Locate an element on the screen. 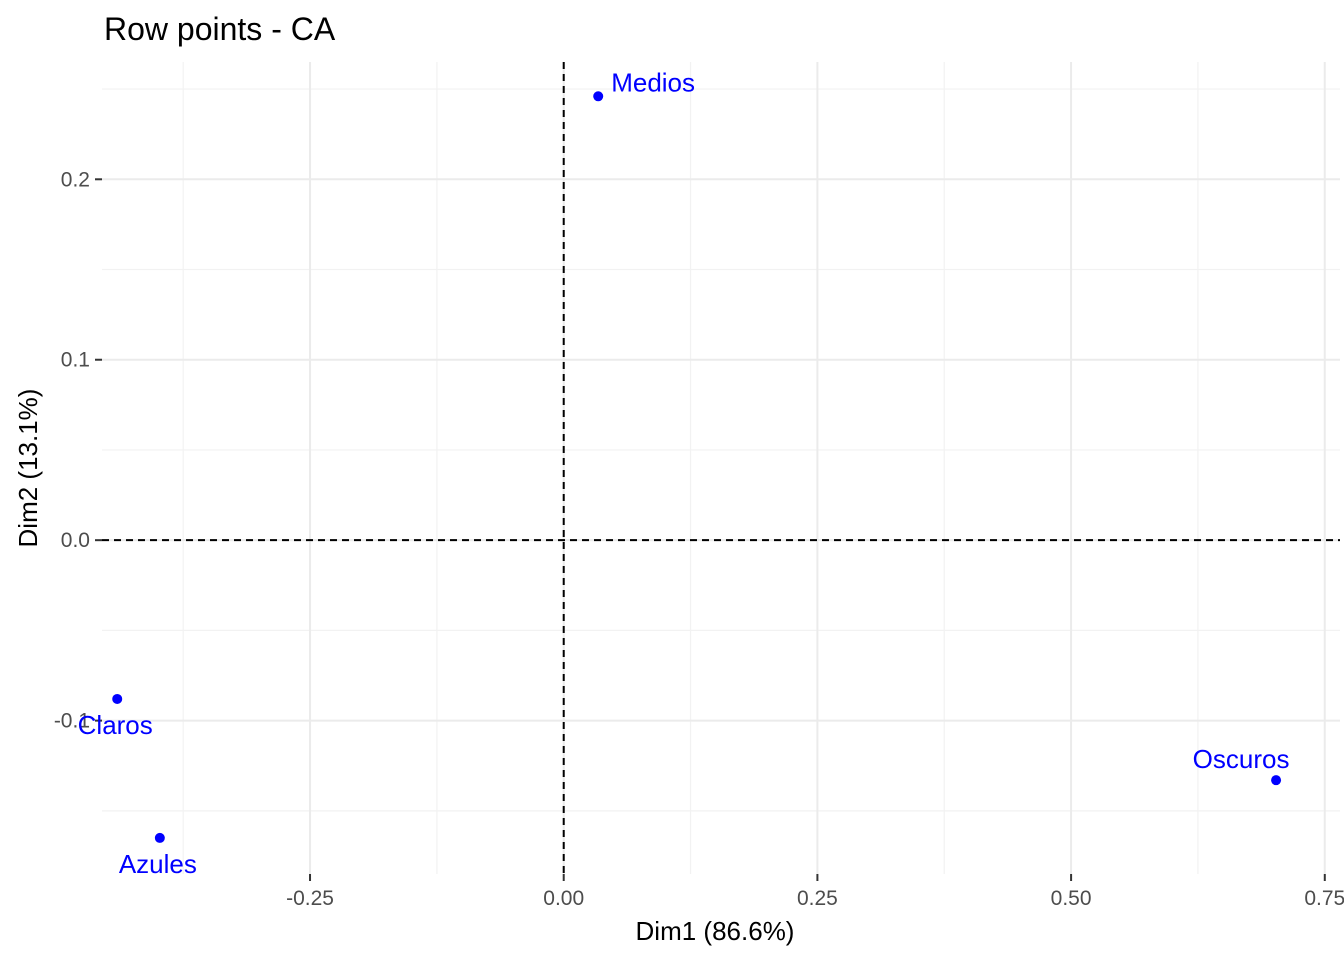 The height and width of the screenshot is (960, 1344). point-medios is located at coordinates (598, 96).